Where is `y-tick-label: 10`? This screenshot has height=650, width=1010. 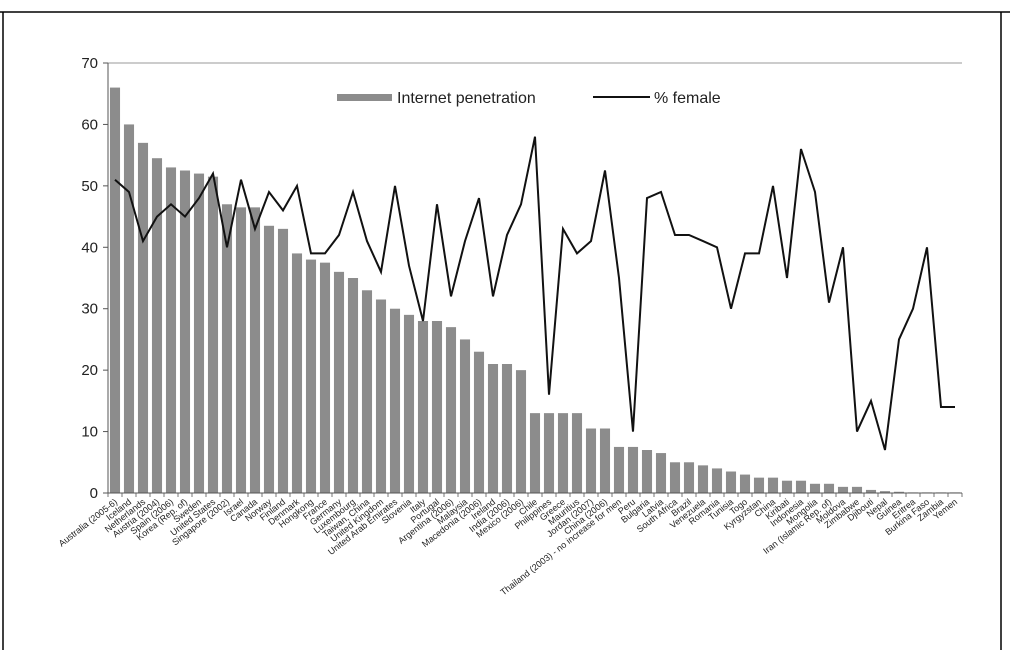 y-tick-label: 10 is located at coordinates (89, 432).